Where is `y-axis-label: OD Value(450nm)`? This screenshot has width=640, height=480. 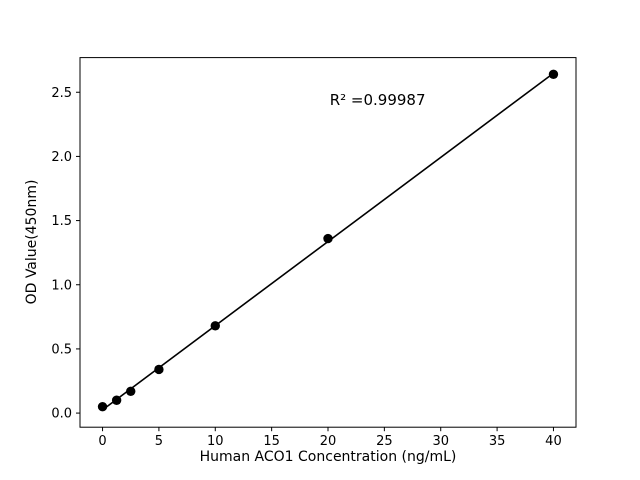
y-axis-label: OD Value(450nm) is located at coordinates (32, 242).